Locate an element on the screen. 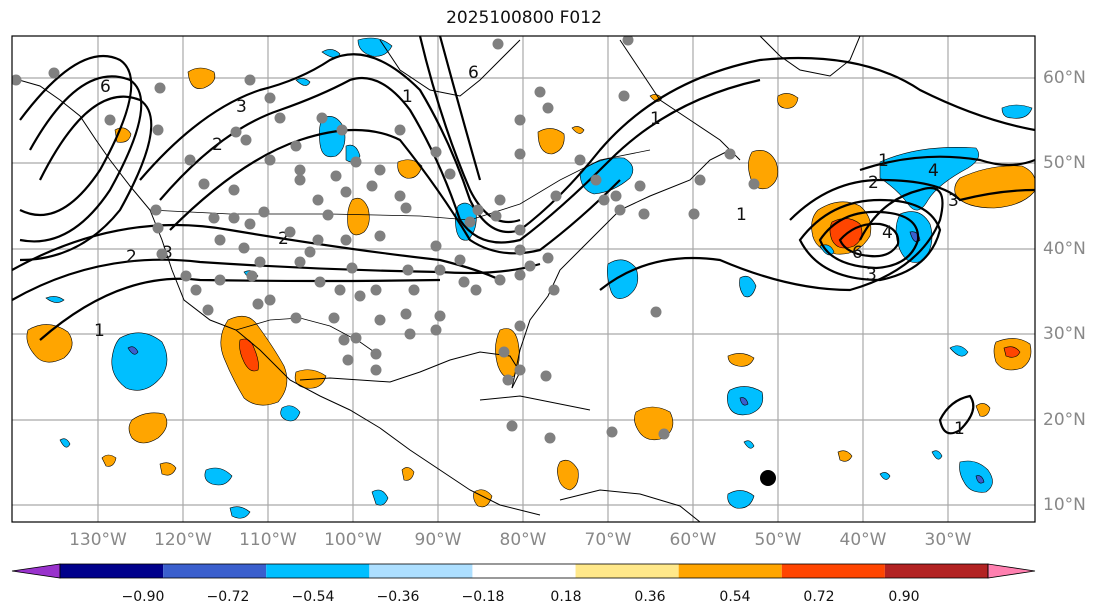 This screenshot has width=1105, height=615. colorbar-tick-label: 0.54 is located at coordinates (734, 597).